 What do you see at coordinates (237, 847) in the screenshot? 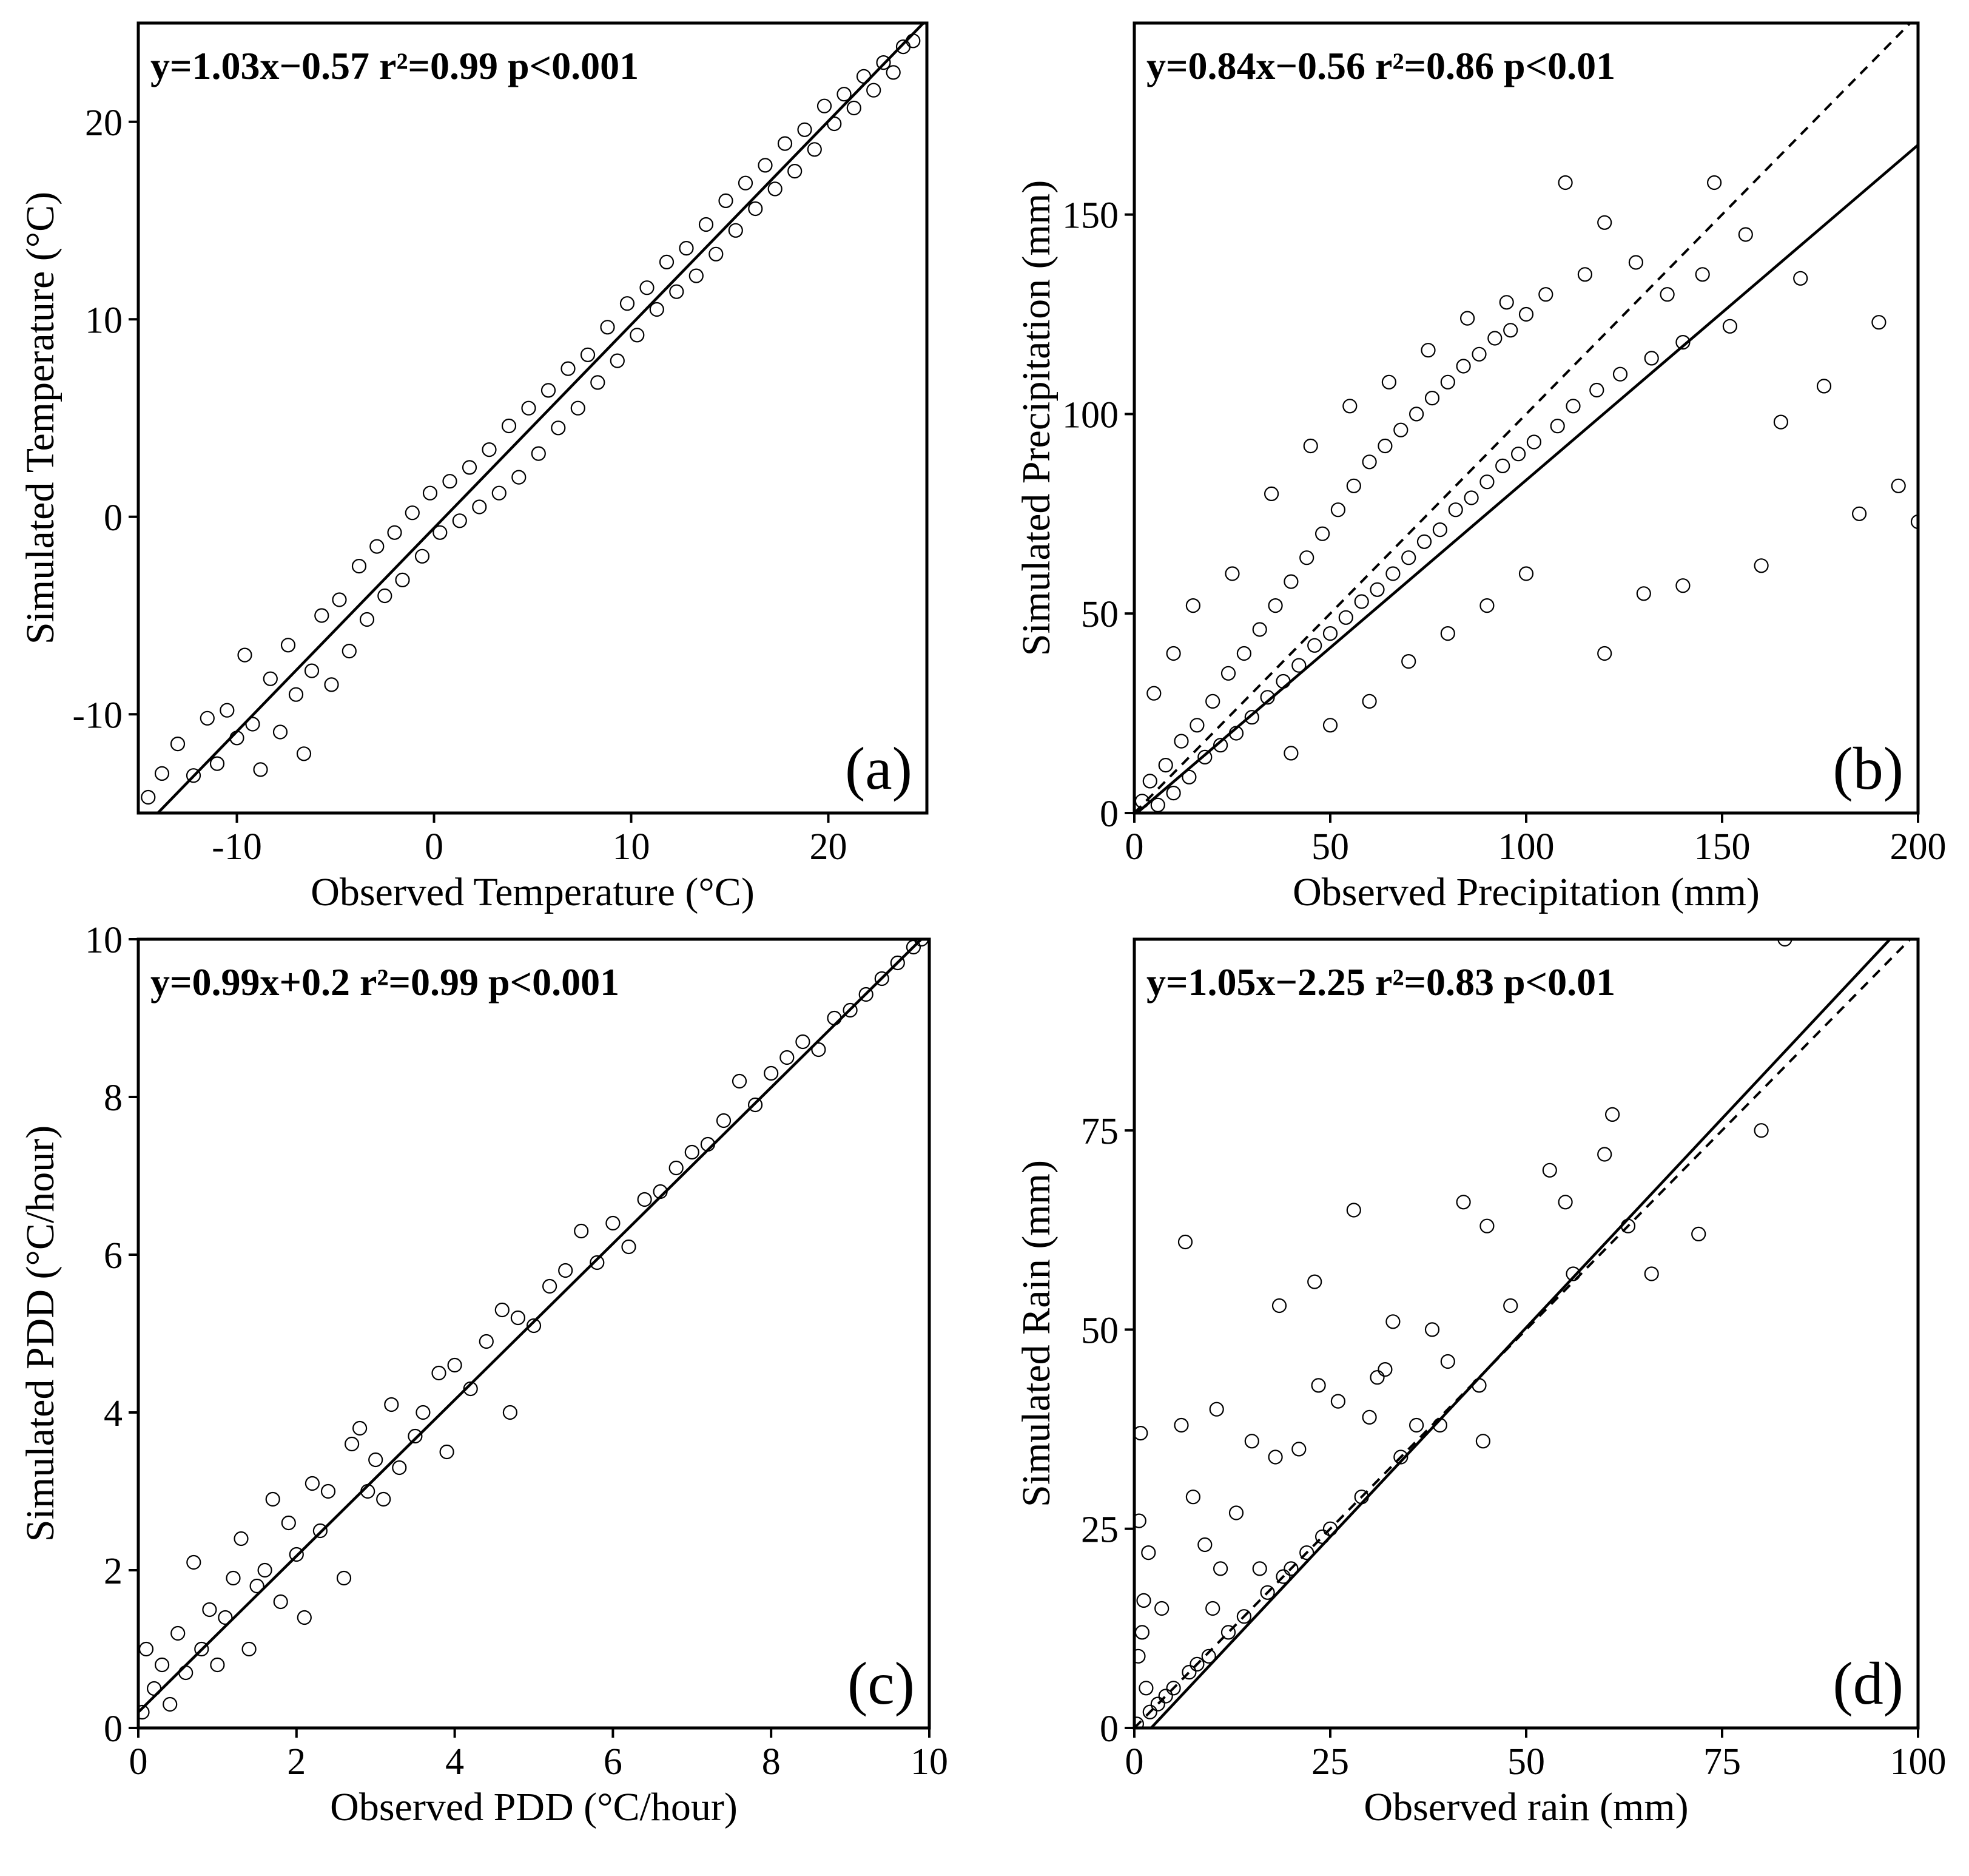
I see `panel-a-x-tick-label: -10` at bounding box center [237, 847].